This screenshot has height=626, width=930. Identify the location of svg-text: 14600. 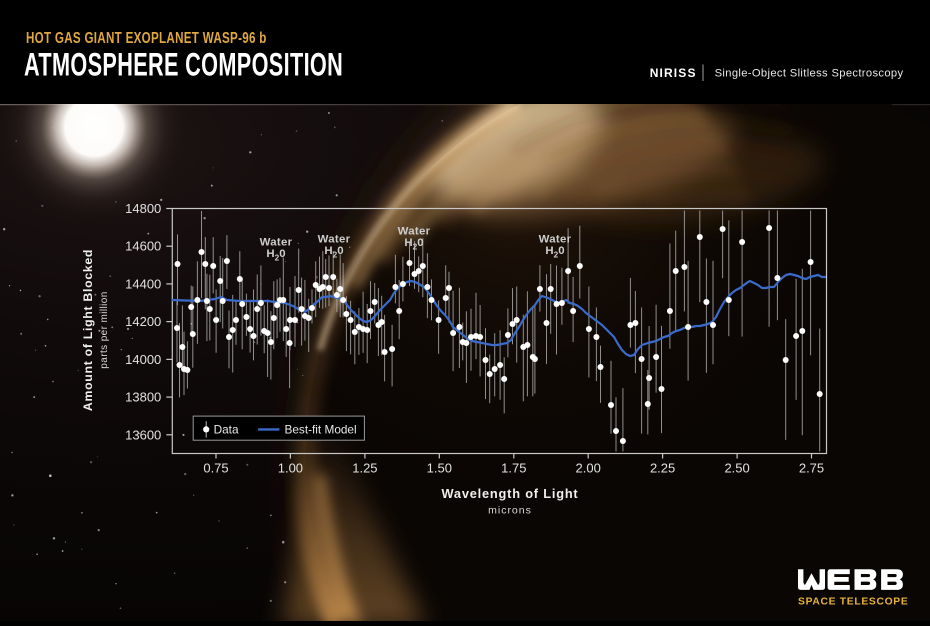
(143, 246).